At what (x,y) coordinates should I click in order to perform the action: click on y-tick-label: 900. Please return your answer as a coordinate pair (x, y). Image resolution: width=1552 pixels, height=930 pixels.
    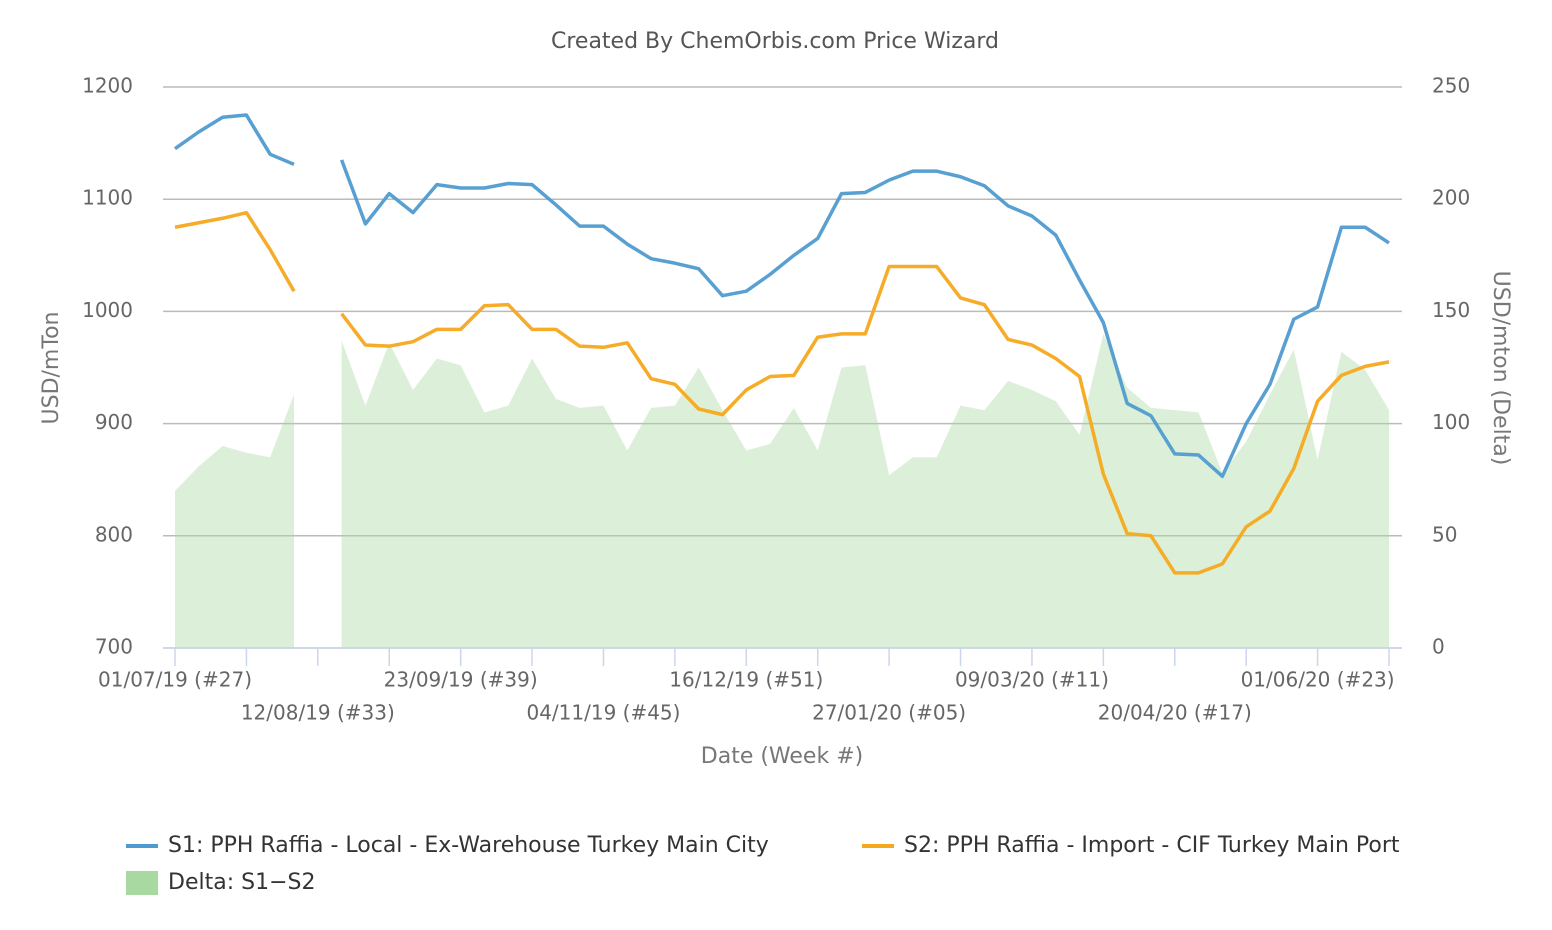
    Looking at the image, I should click on (114, 422).